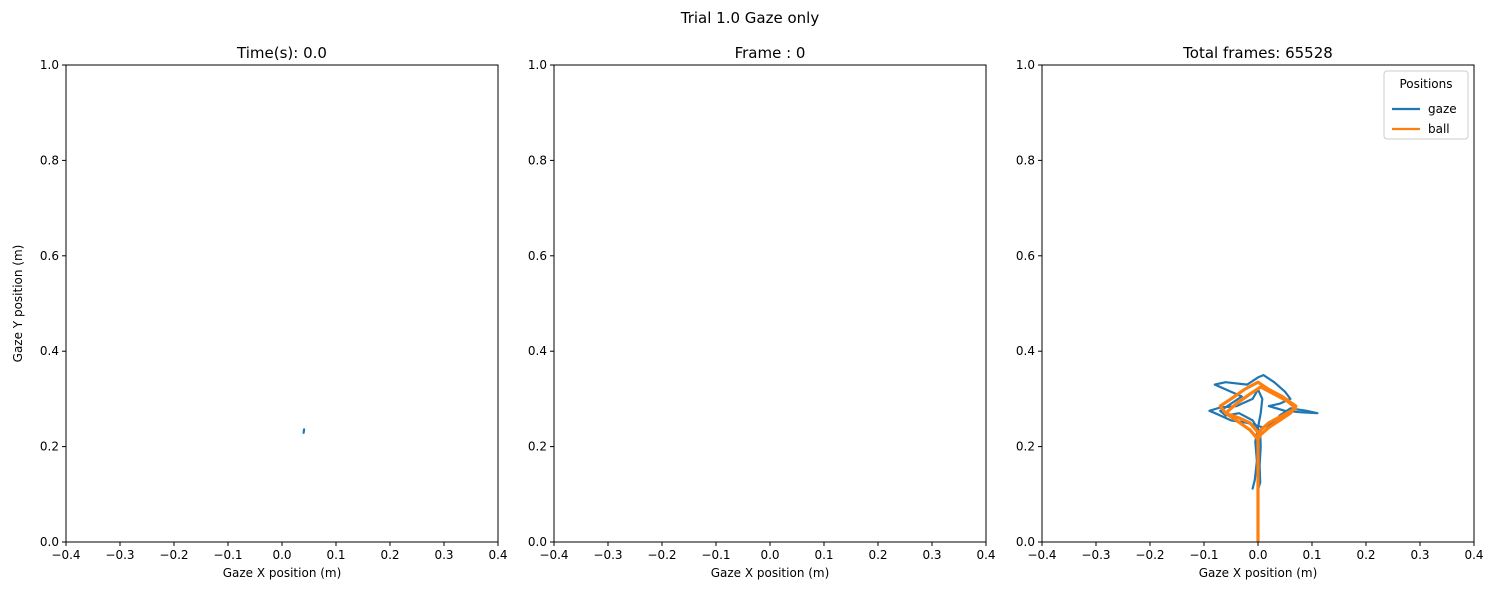 This screenshot has height=600, width=1500. I want to click on legend: Positions gaze ball, so click(1426, 105).